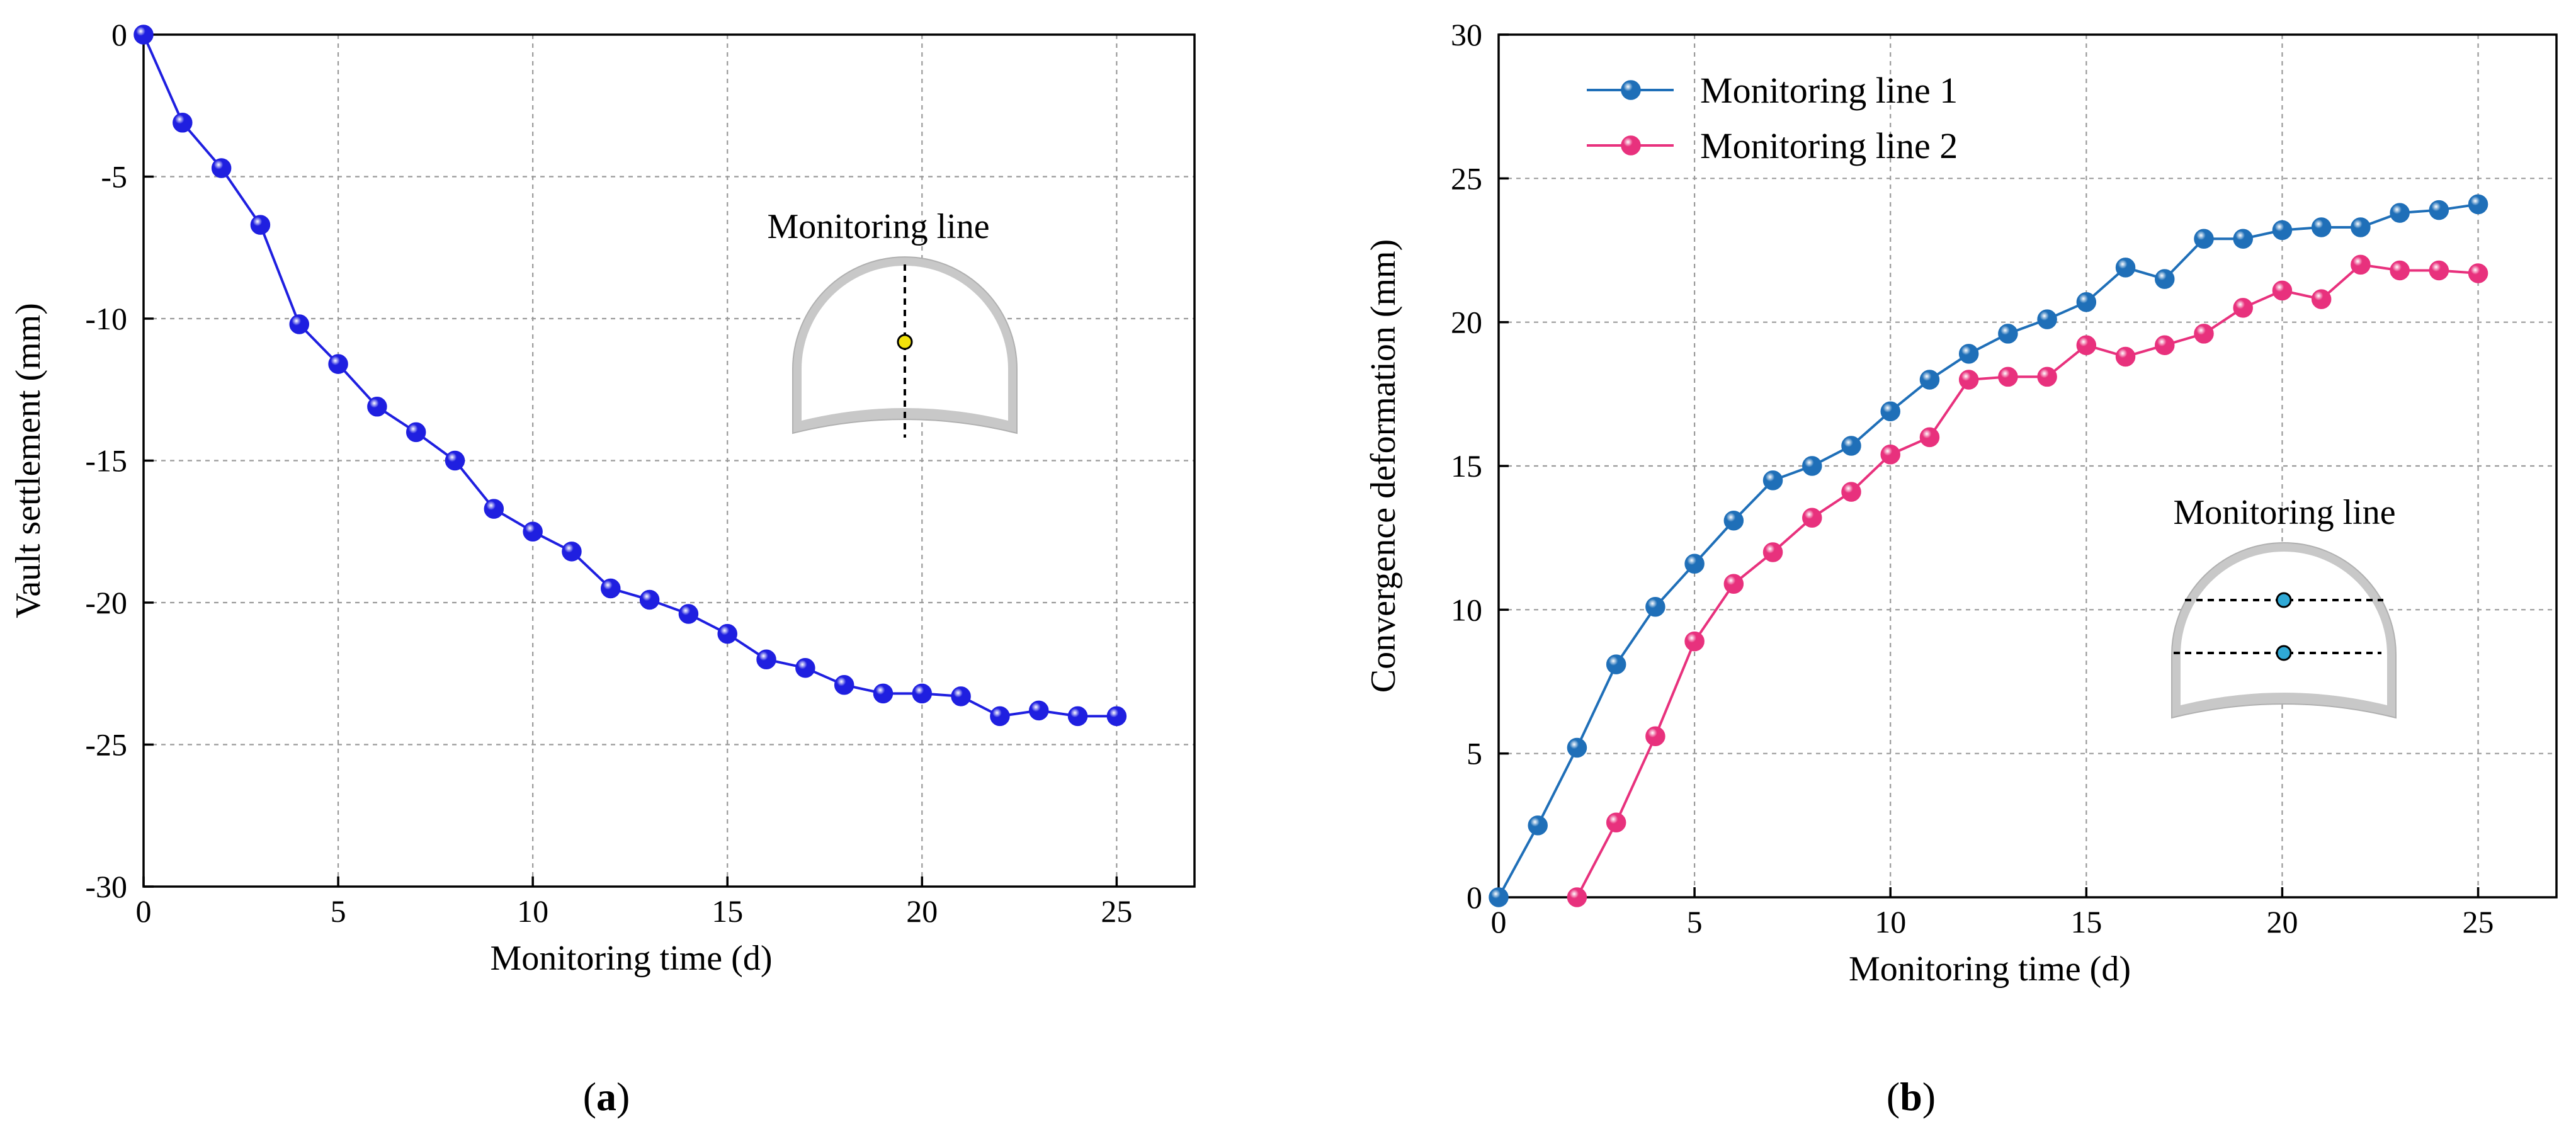 This screenshot has height=1129, width=2576. Describe the element at coordinates (878, 227) in the screenshot. I see `panel-a-inset-title: Monitoring line` at that location.